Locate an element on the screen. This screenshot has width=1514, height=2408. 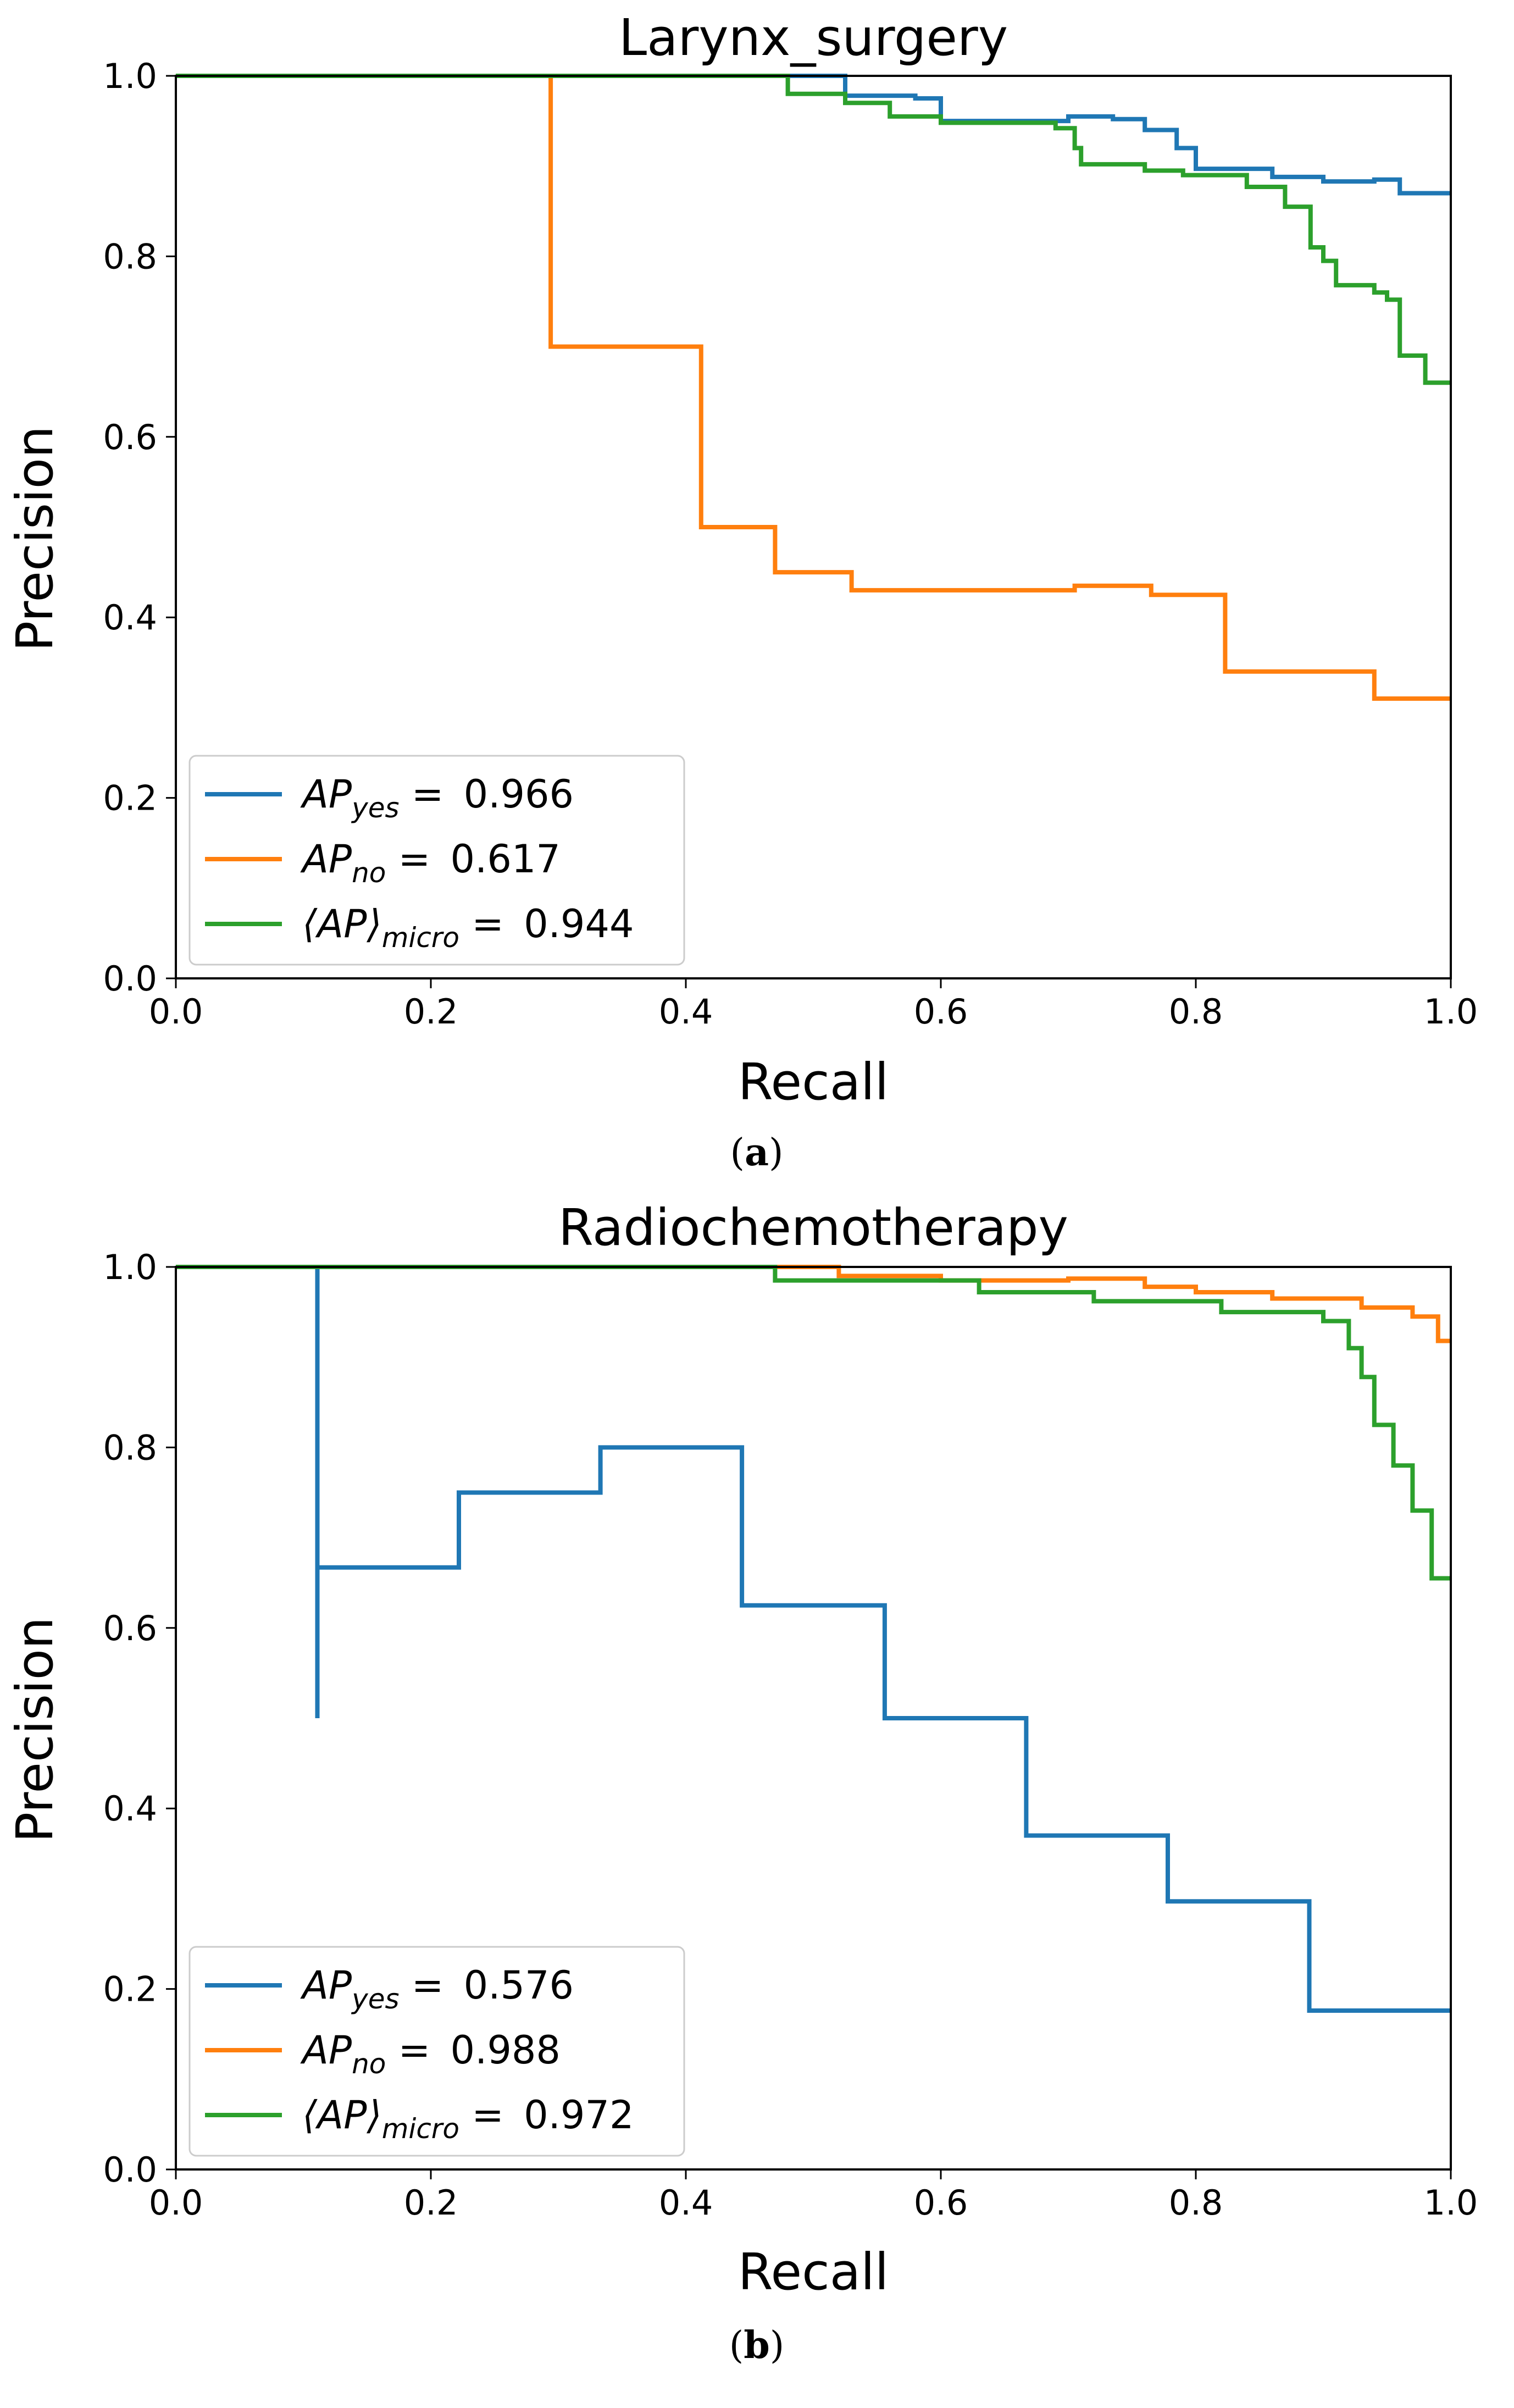
caption-b: (b) is located at coordinates (757, 2345).